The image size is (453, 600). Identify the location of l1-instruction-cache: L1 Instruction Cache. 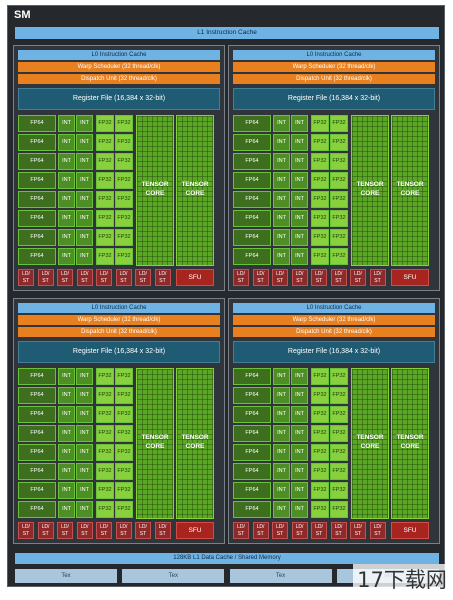
(227, 33).